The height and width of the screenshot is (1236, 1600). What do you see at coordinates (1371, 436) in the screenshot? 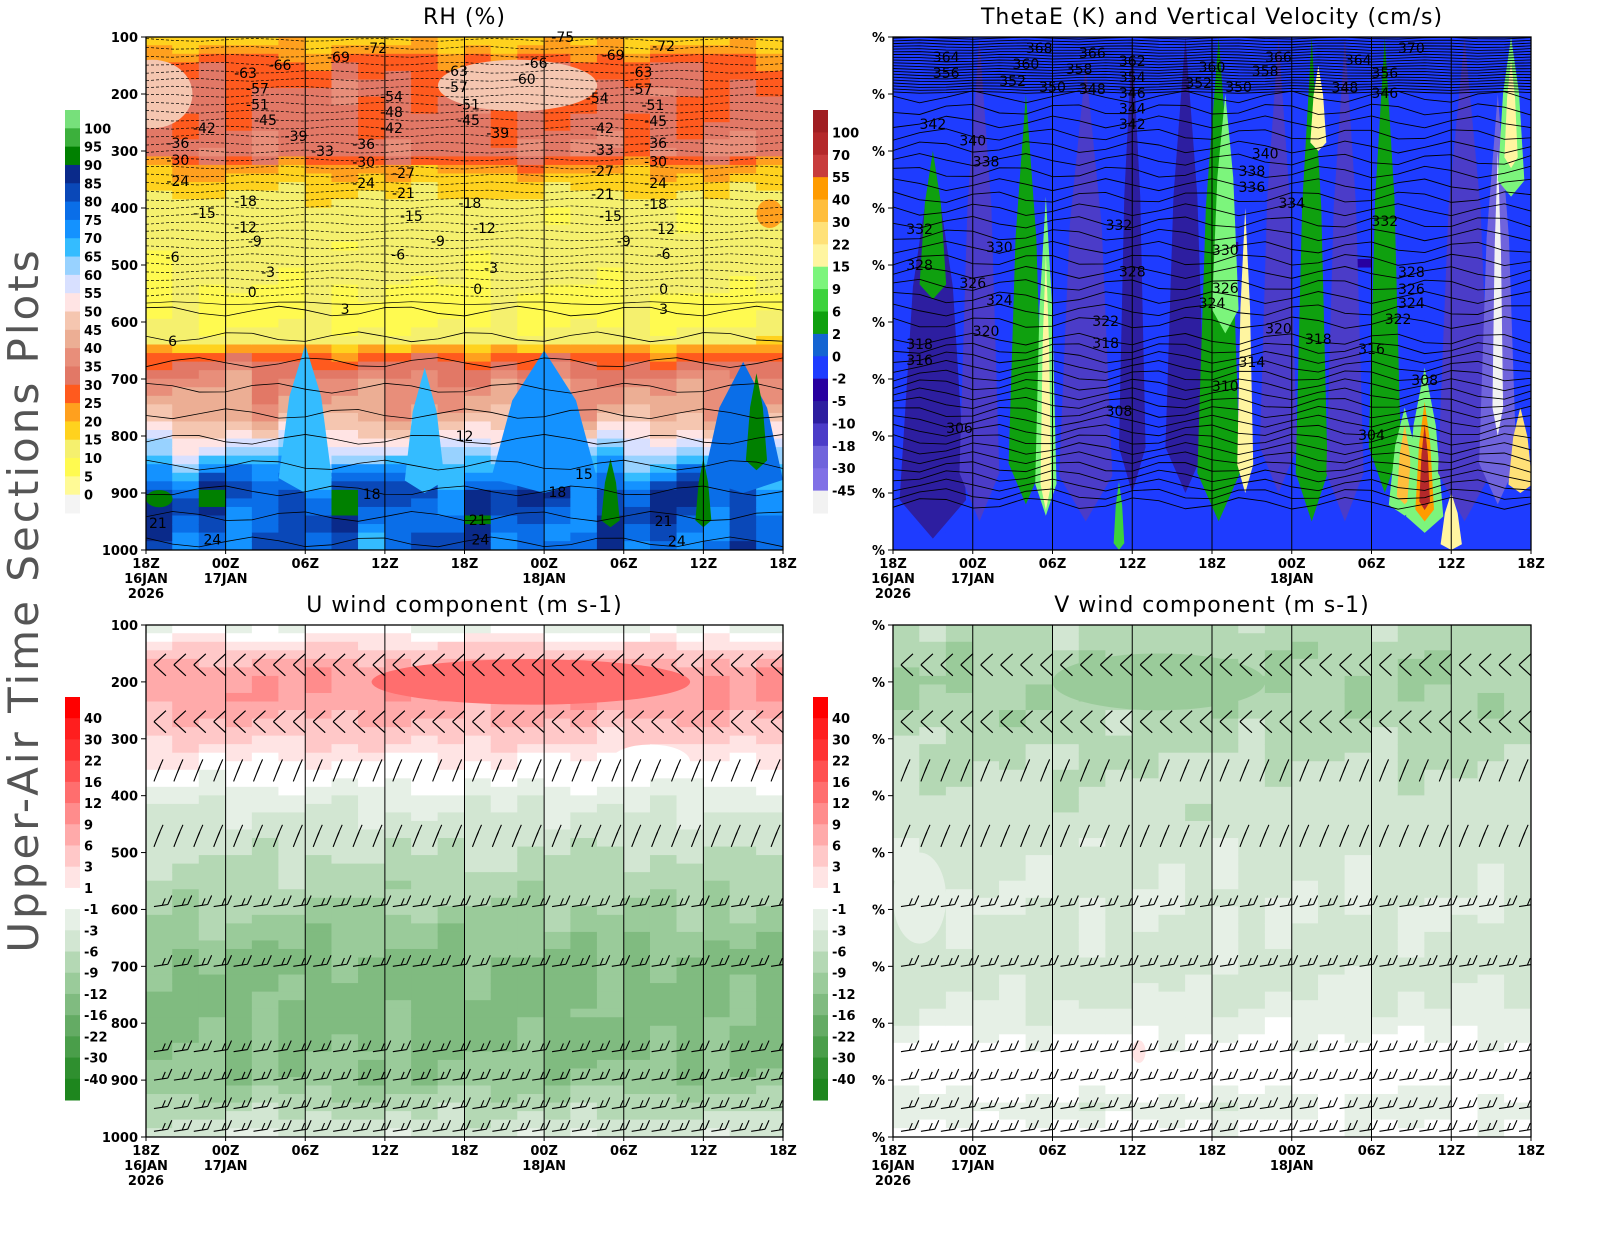
I see `contour-label: 304` at bounding box center [1371, 436].